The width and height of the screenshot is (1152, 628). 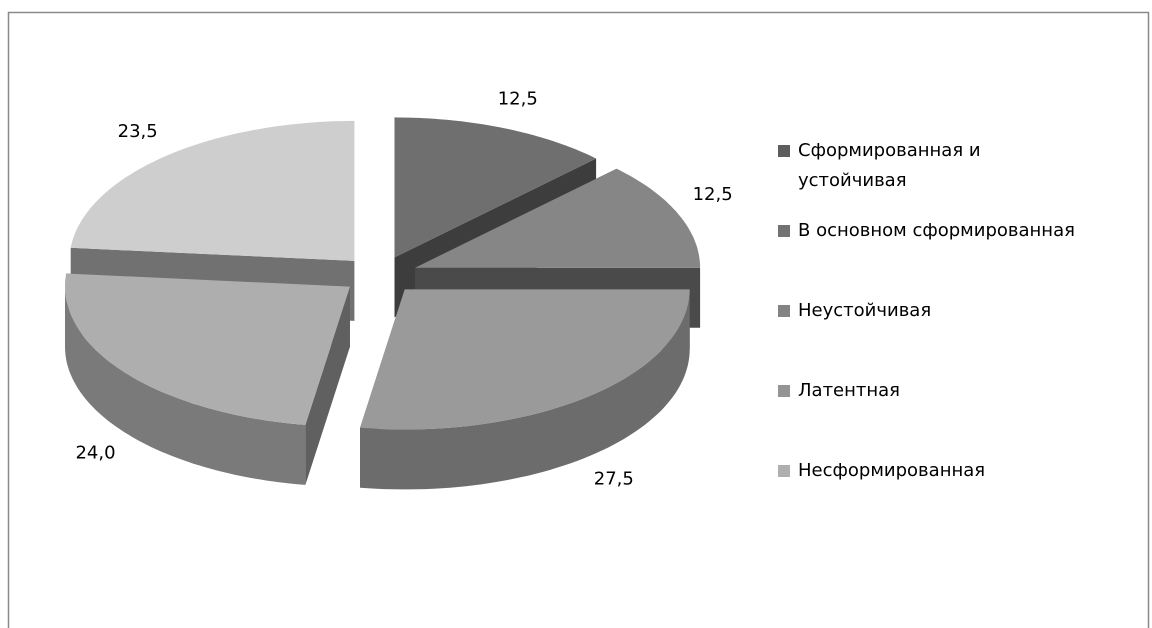 What do you see at coordinates (614, 479) in the screenshot?
I see `data-label: 27,5` at bounding box center [614, 479].